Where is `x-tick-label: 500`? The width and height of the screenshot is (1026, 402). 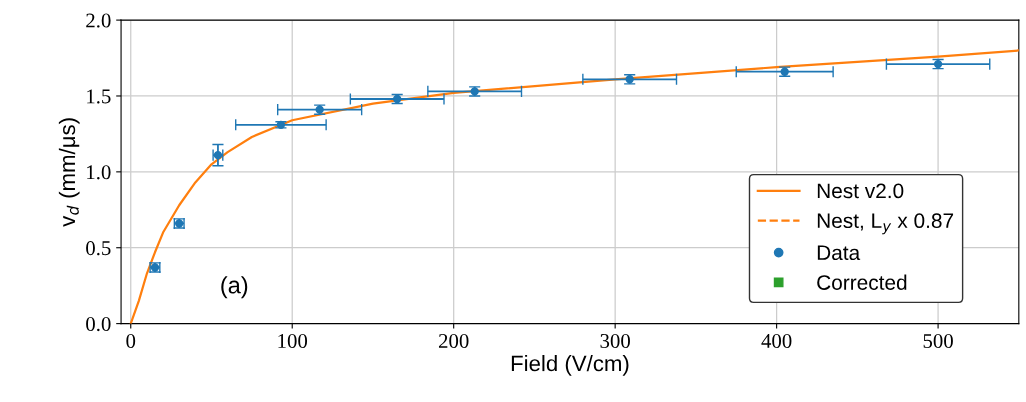
x-tick-label: 500 is located at coordinates (938, 340).